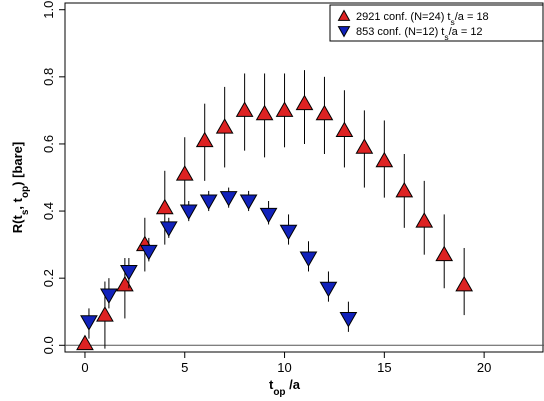 The width and height of the screenshot is (544, 401). Describe the element at coordinates (48, 345) in the screenshot. I see `y-tick-label: 0.0` at that location.